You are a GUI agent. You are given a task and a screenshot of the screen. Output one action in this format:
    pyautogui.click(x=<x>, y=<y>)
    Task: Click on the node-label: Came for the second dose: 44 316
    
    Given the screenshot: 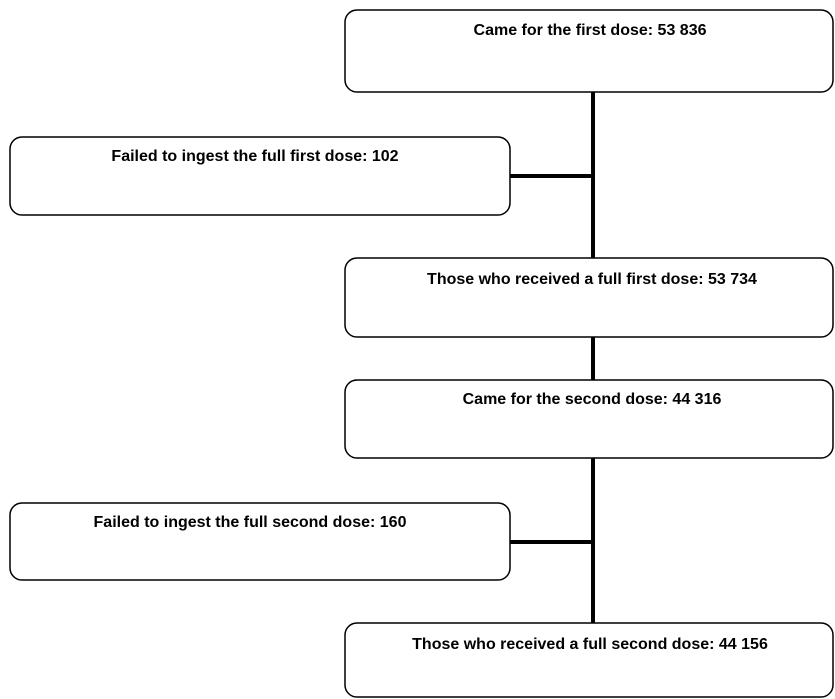 What is the action you would take?
    pyautogui.click(x=592, y=399)
    